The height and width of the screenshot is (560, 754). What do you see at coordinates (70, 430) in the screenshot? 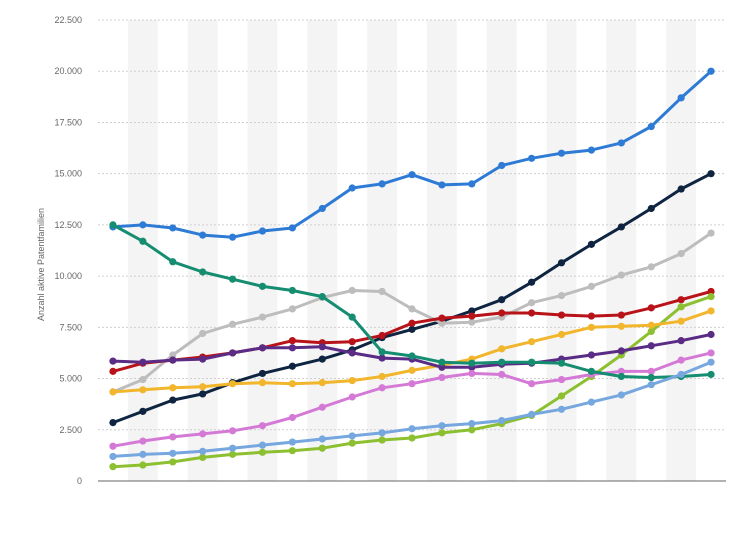
I see `y-tick-label: 2.500` at bounding box center [70, 430].